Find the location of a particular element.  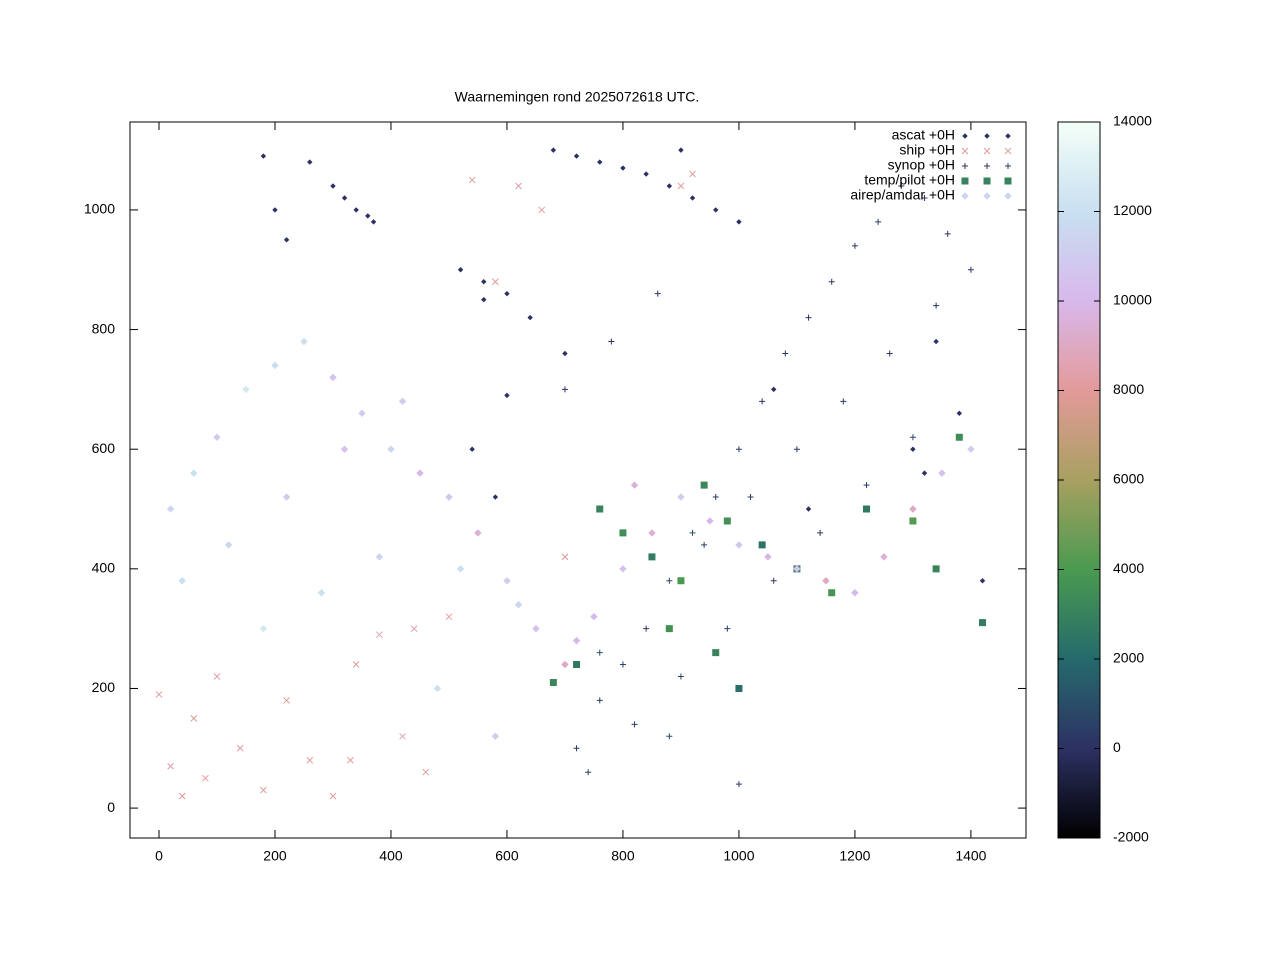

legend-label: airep/amdar +0H is located at coordinates (902, 195).